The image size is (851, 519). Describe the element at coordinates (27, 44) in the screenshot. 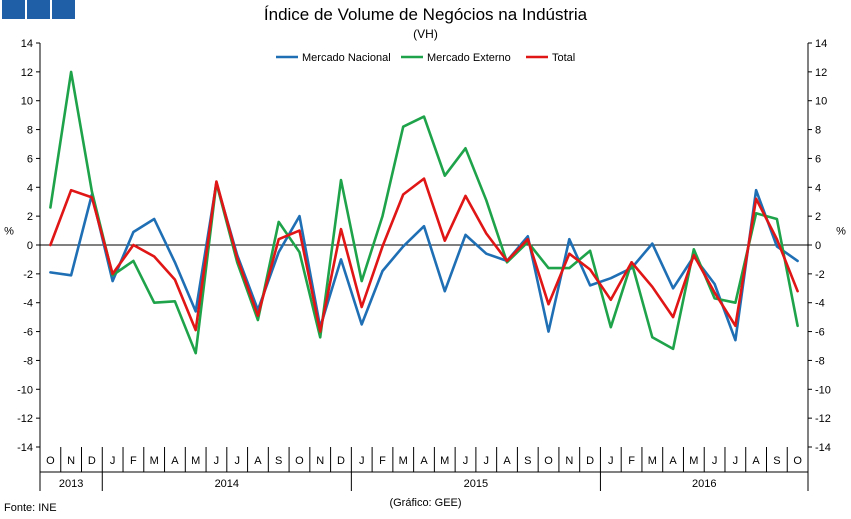

I see `y-tick-label-left: 14` at that location.